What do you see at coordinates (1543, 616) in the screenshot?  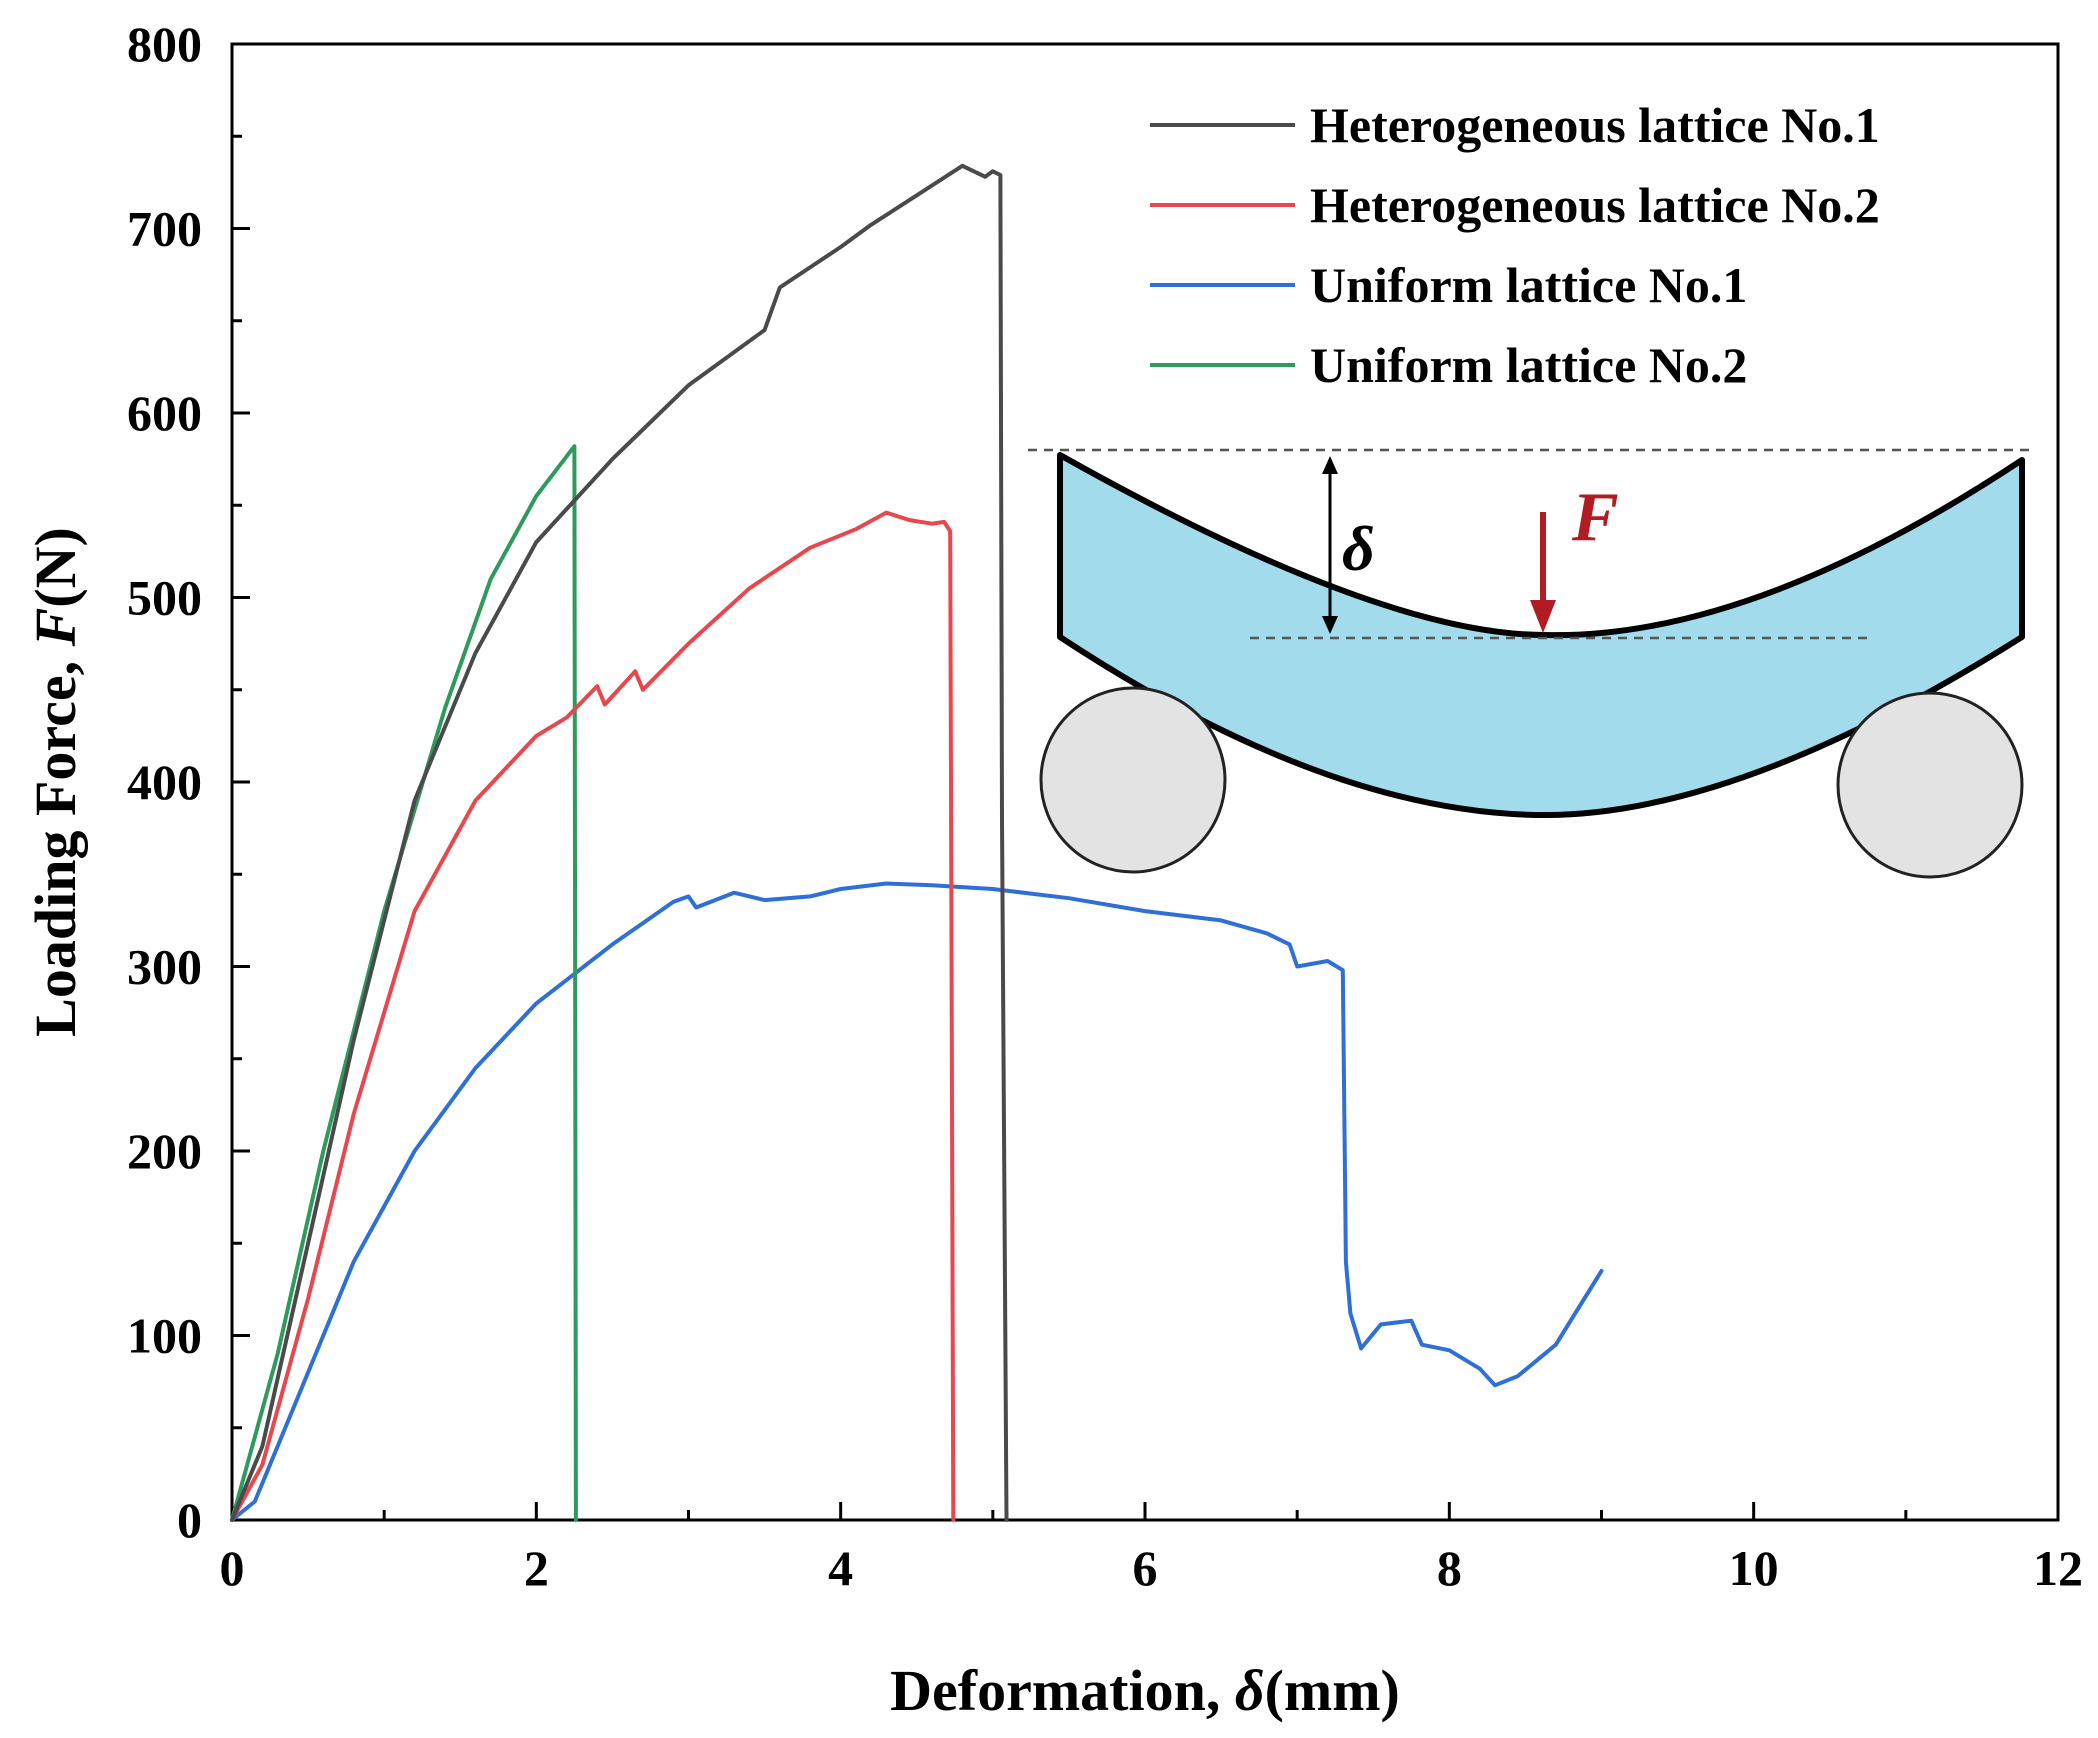 I see `inset-force-arrow-head` at bounding box center [1543, 616].